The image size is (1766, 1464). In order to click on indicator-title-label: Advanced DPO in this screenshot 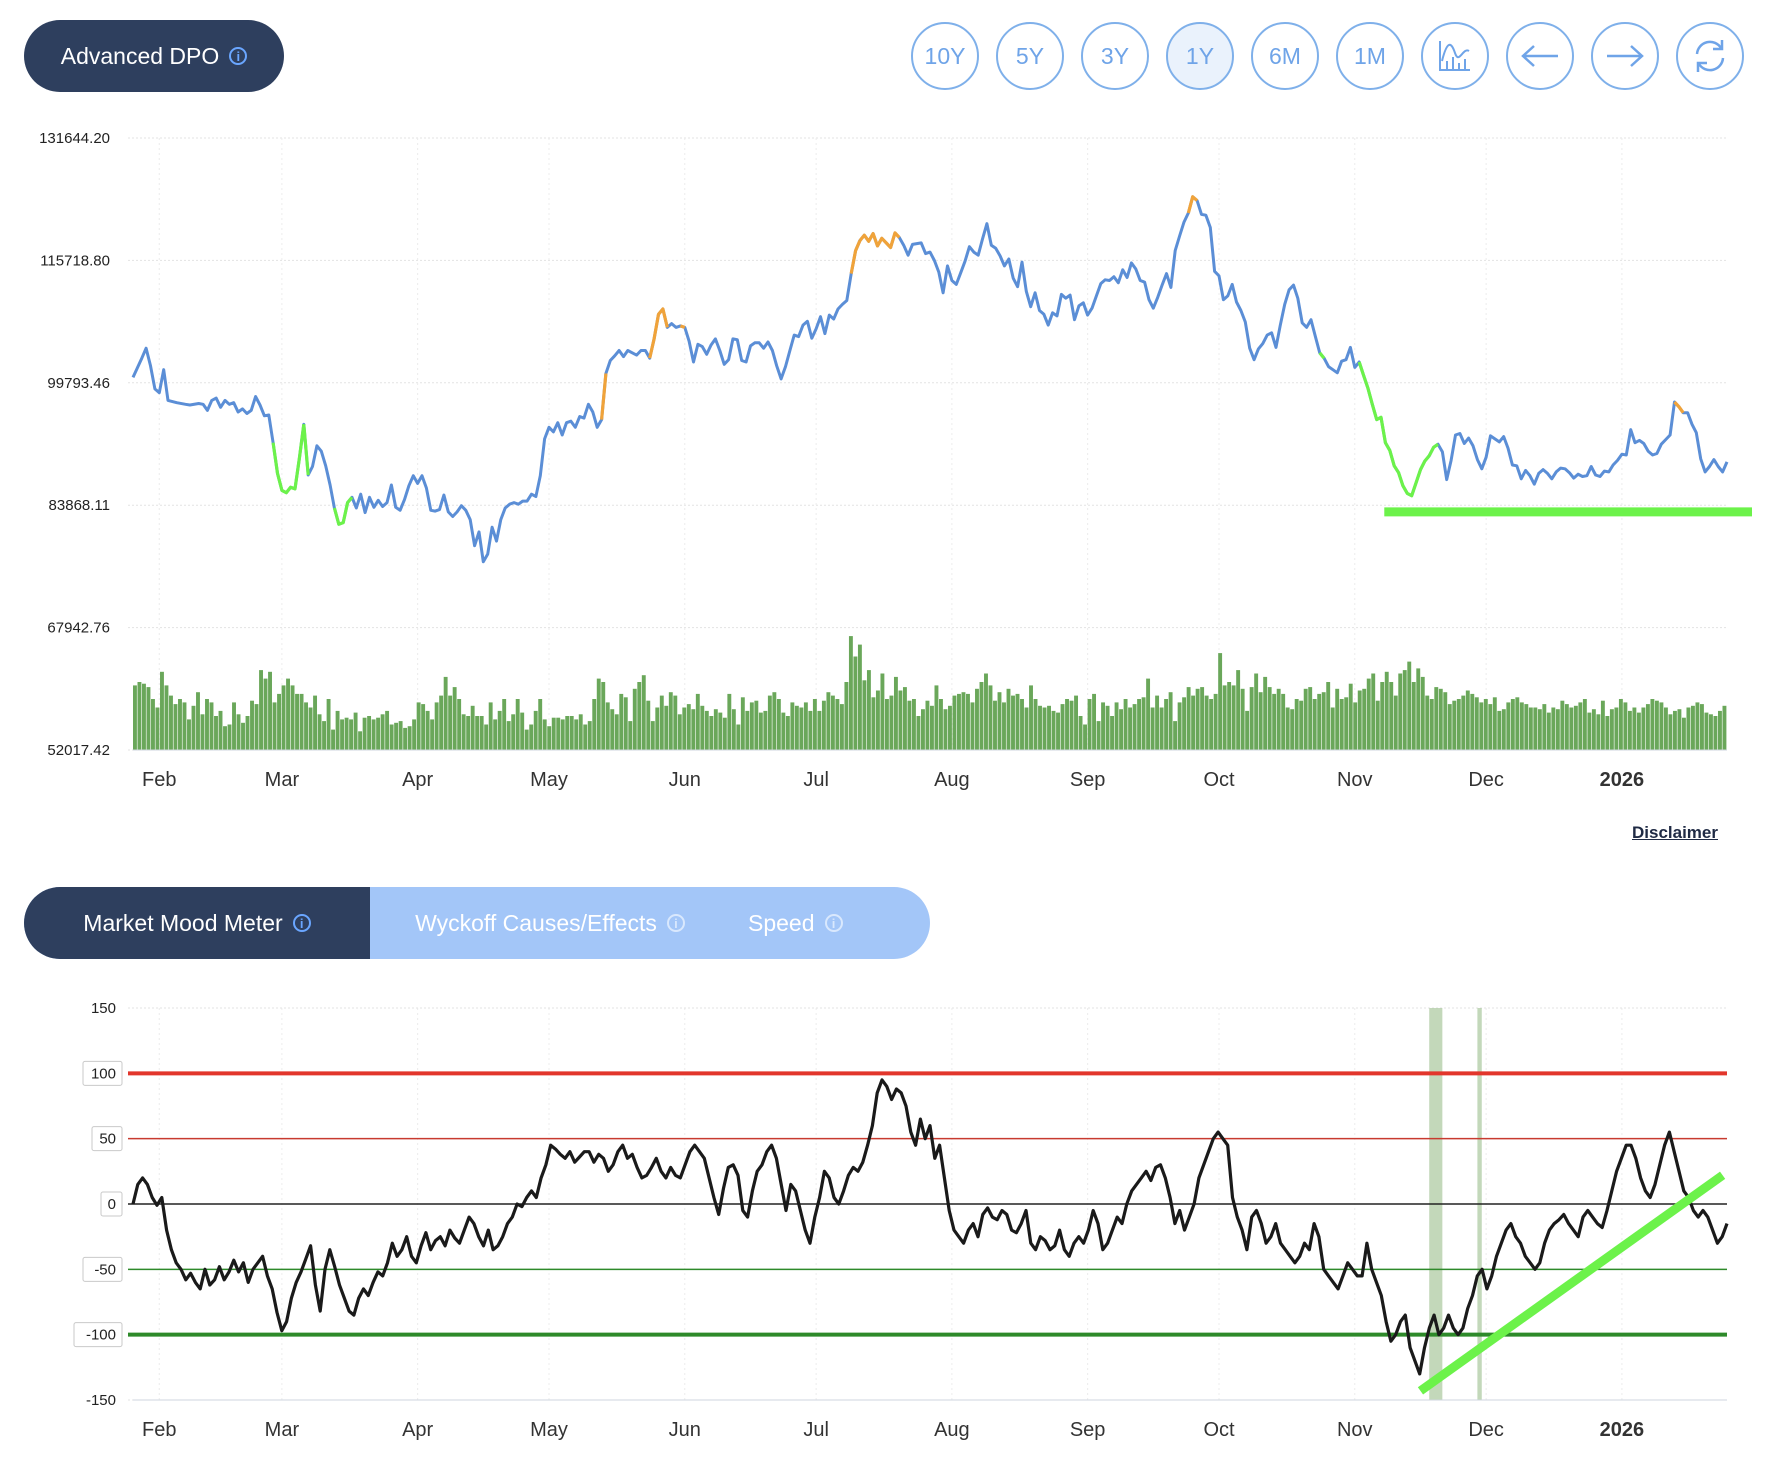, I will do `click(140, 55)`.